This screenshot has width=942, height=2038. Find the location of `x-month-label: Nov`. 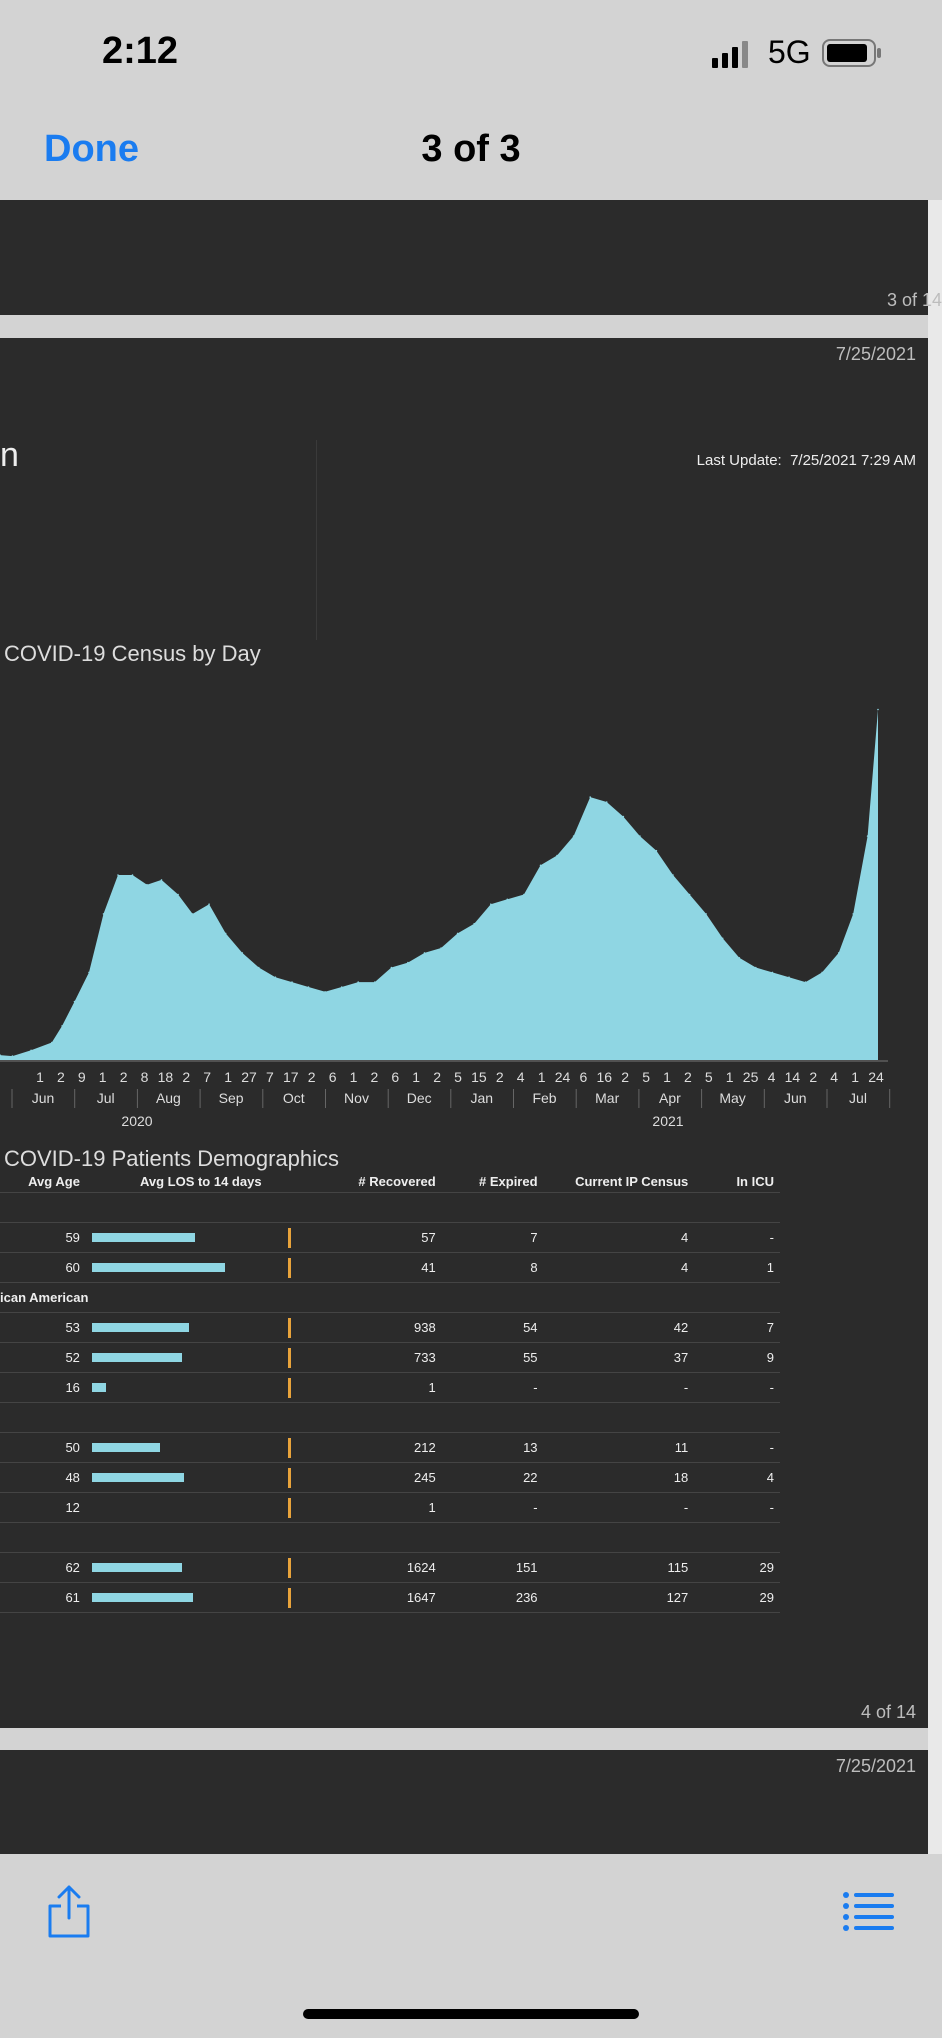

x-month-label: Nov is located at coordinates (356, 1098).